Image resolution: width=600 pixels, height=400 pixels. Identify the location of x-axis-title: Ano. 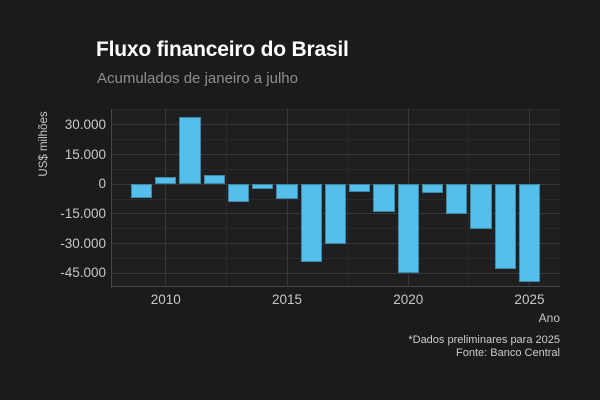
(549, 318).